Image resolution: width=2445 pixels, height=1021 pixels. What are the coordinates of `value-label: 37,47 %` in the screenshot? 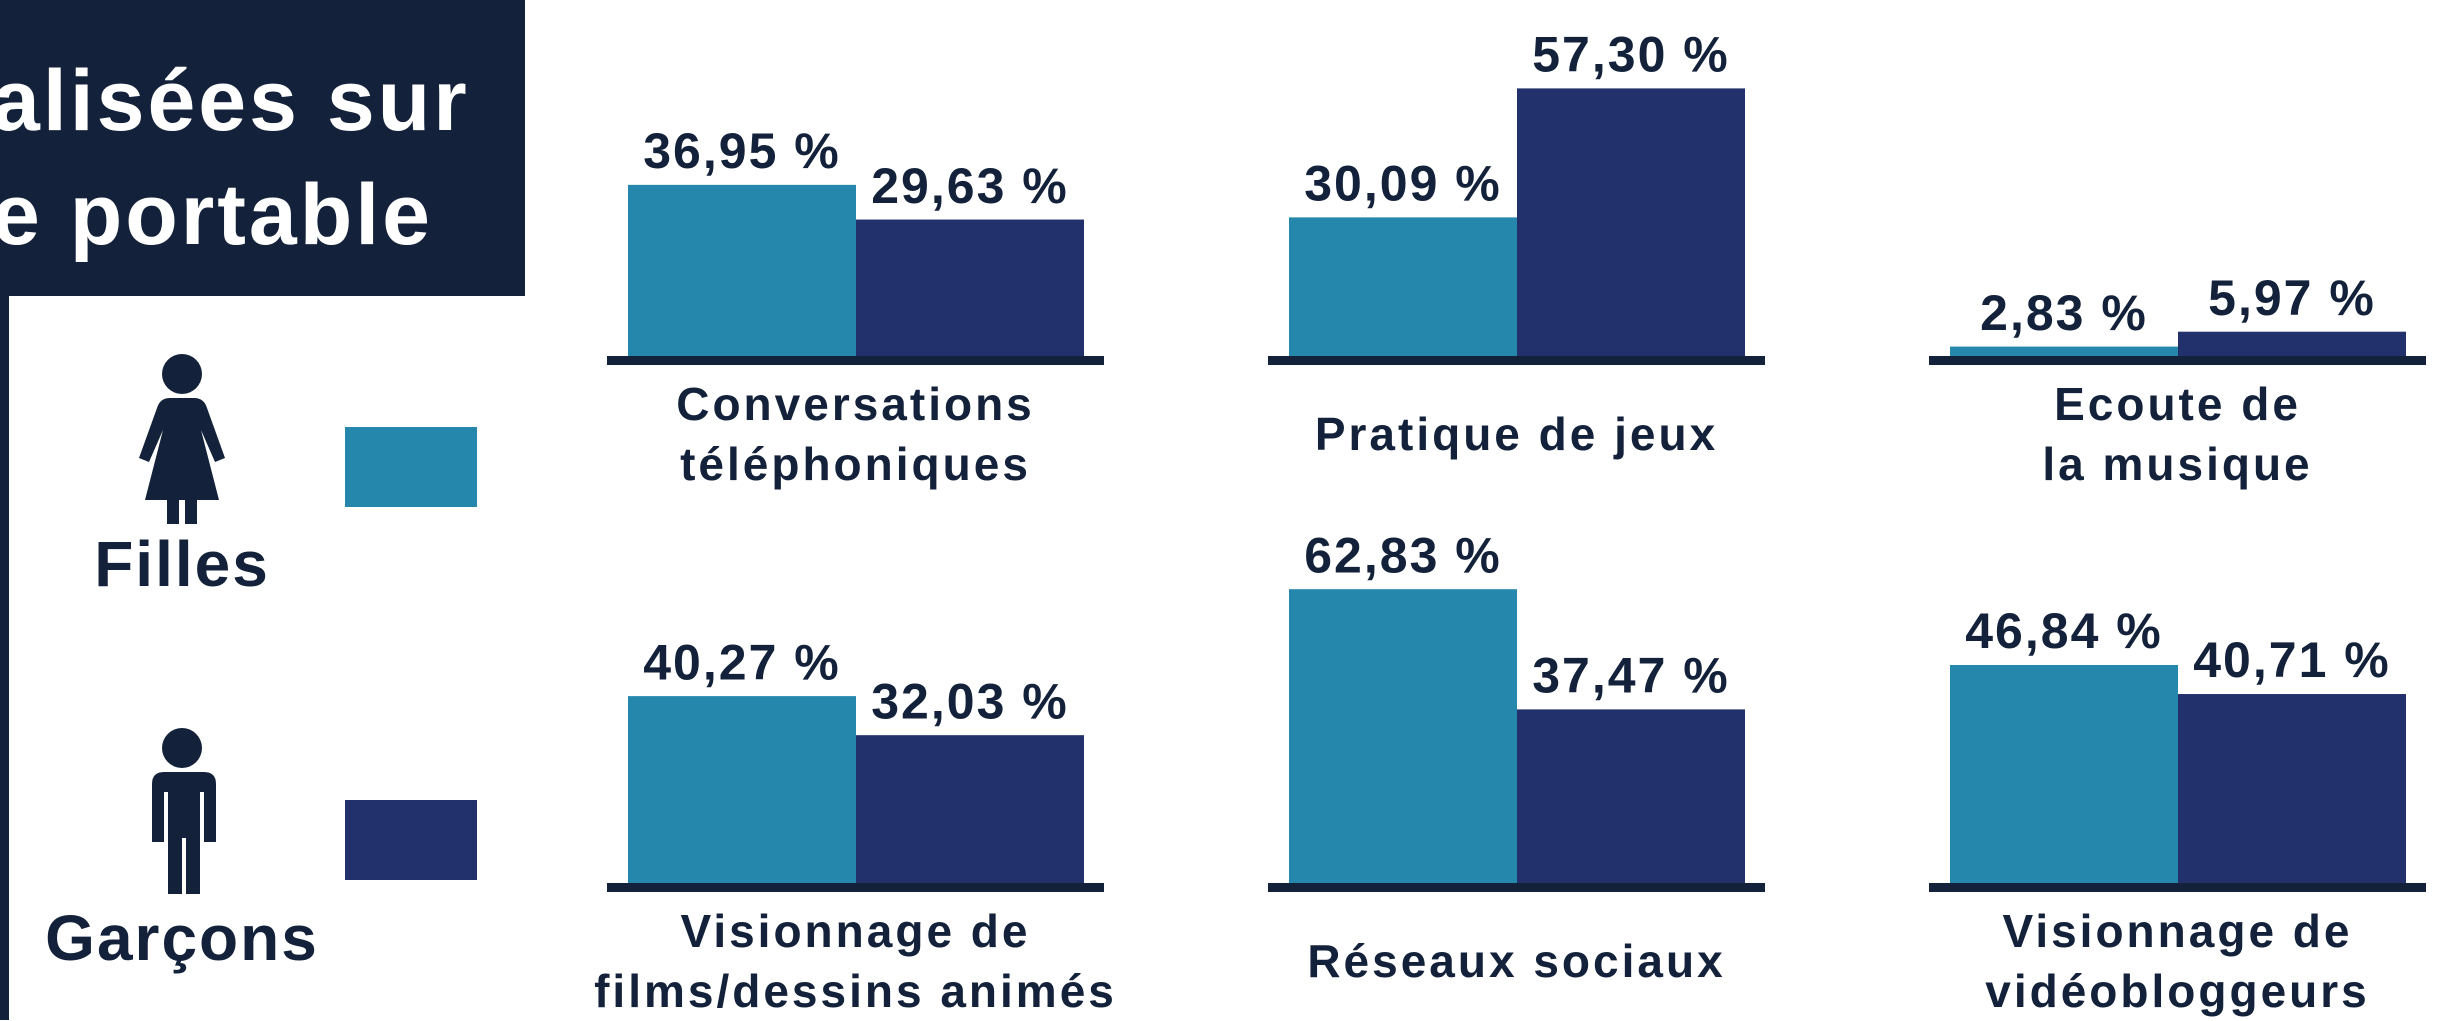 It's located at (1630, 676).